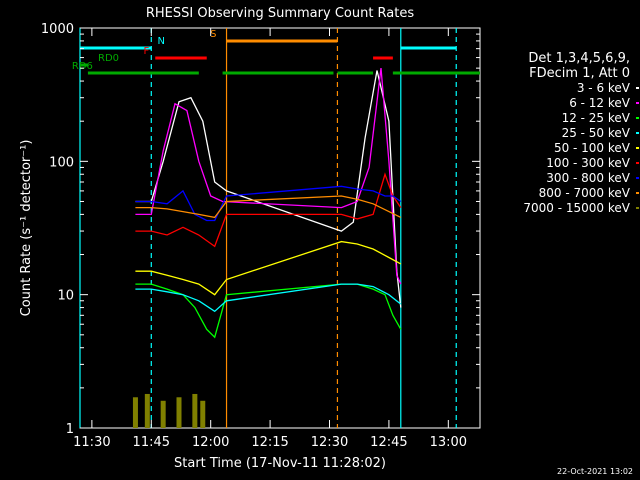 Image resolution: width=640 pixels, height=480 pixels. What do you see at coordinates (210, 442) in the screenshot?
I see `x-tick-label: 12:00` at bounding box center [210, 442].